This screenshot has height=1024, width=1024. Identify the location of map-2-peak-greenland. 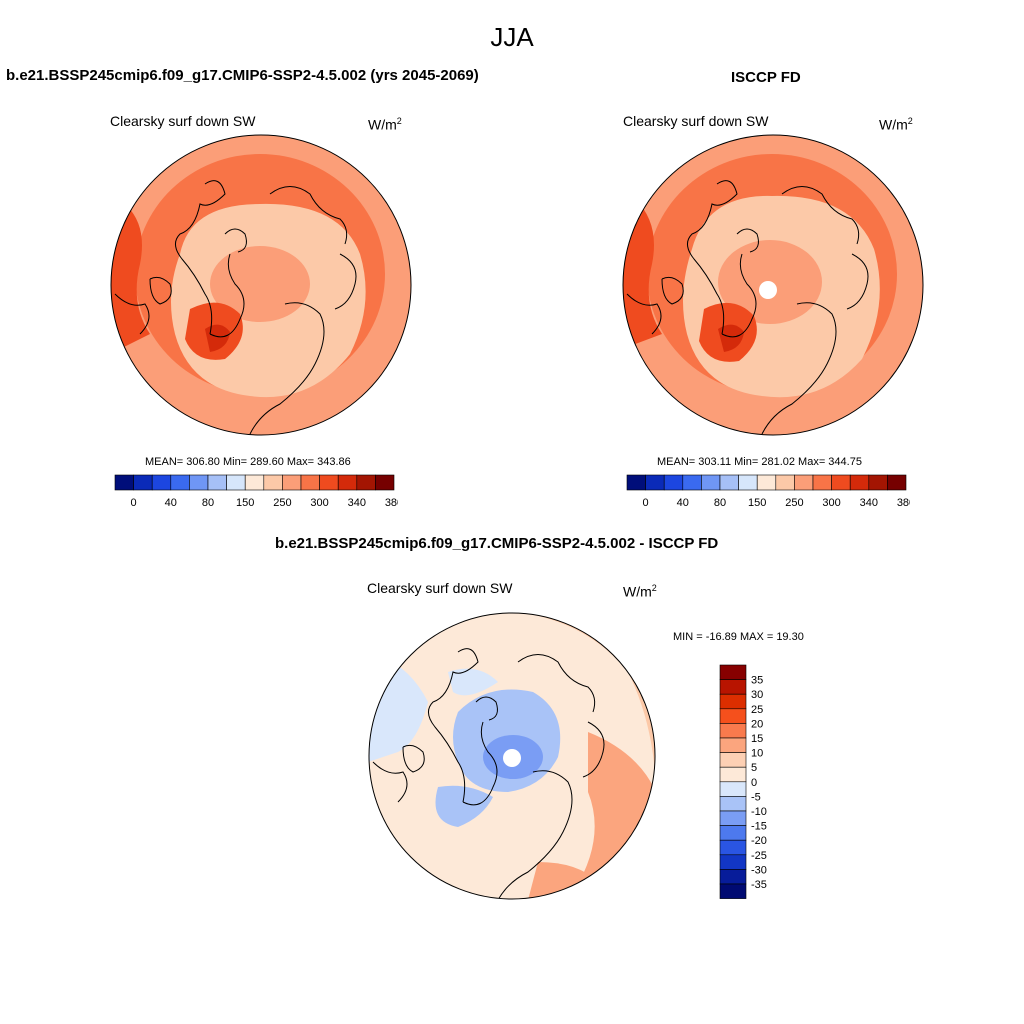
(731, 338).